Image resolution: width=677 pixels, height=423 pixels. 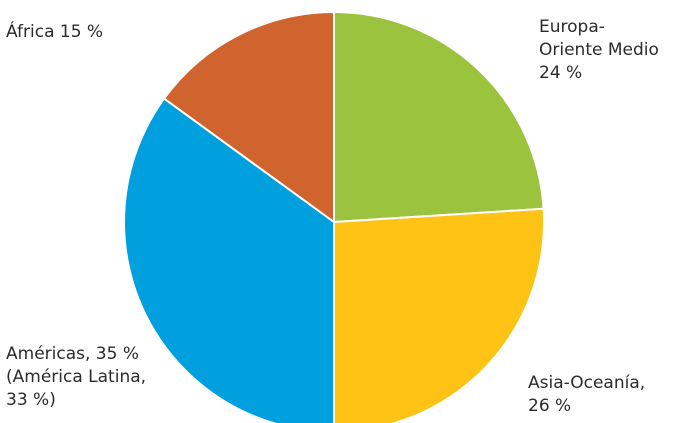 I want to click on label-americas-line-1: Américas, 35 %, so click(x=72, y=354).